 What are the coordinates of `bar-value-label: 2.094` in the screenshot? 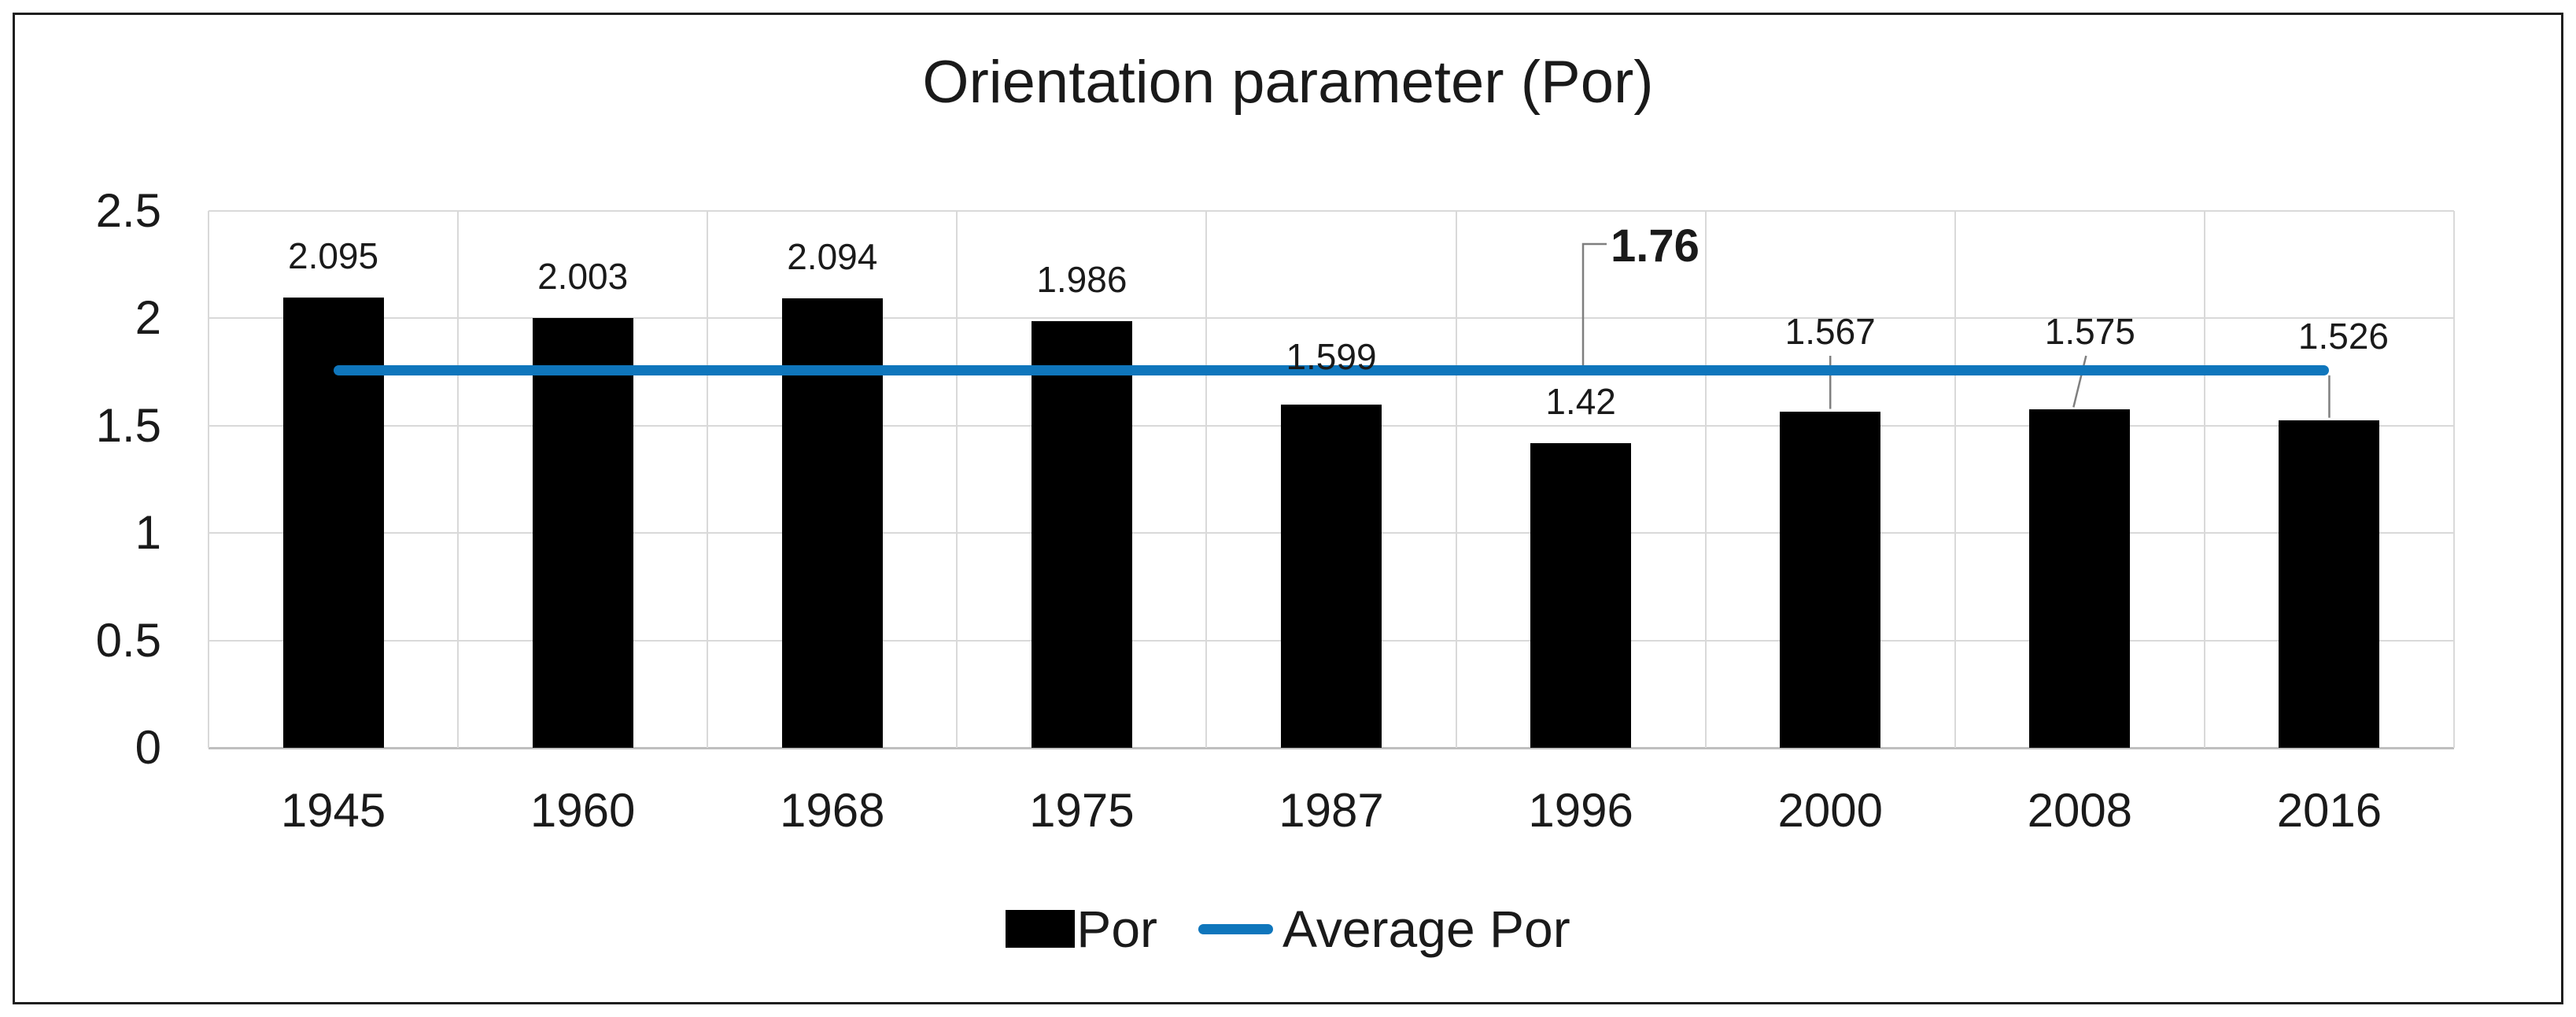 It's located at (833, 256).